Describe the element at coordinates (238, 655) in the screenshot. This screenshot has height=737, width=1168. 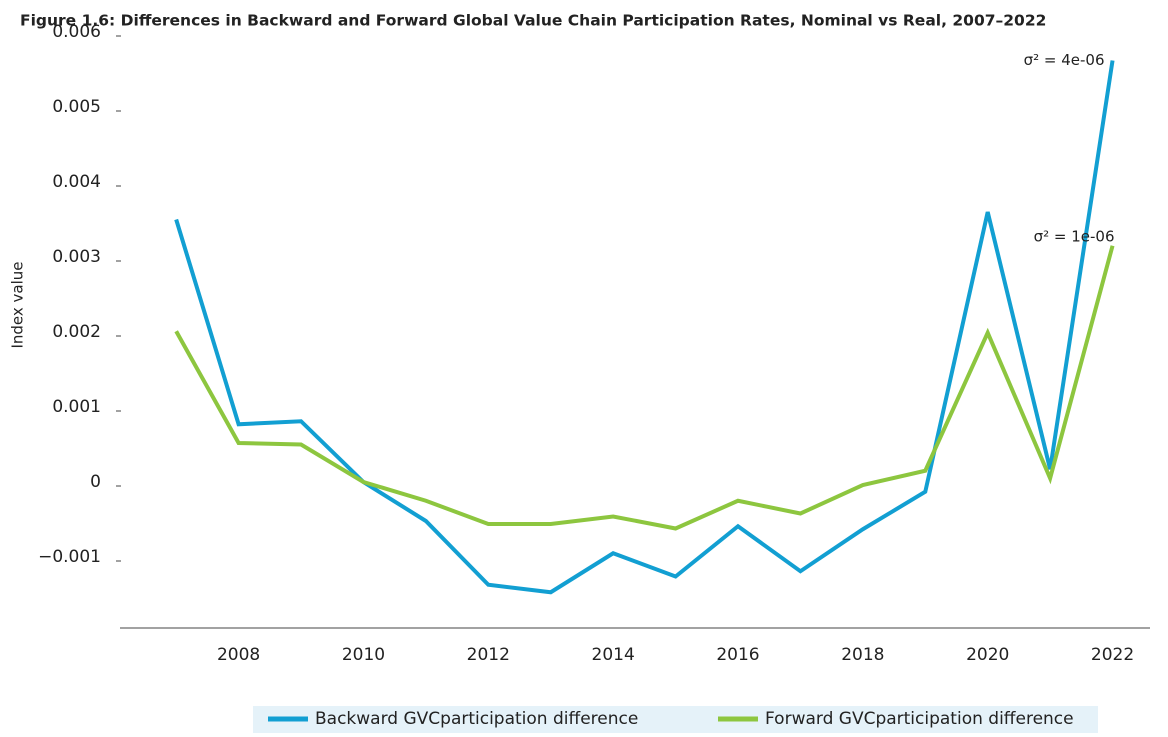
I see `x-tick-label: 2008` at that location.